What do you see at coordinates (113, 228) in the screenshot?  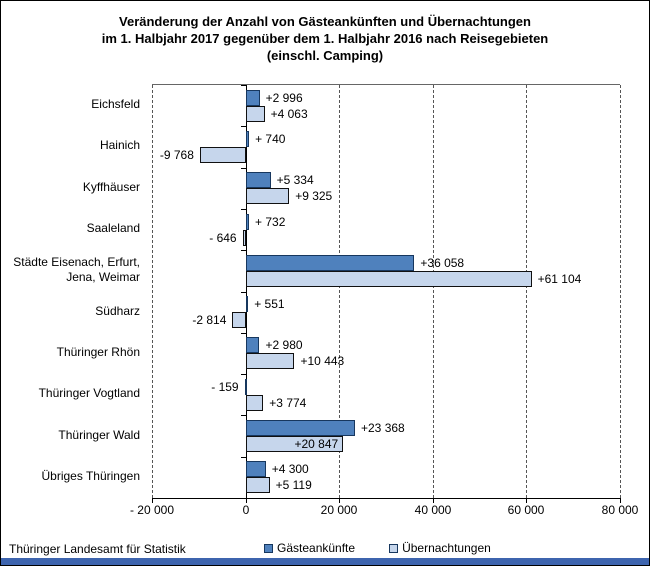 I see `category-label-3: Saaleland` at bounding box center [113, 228].